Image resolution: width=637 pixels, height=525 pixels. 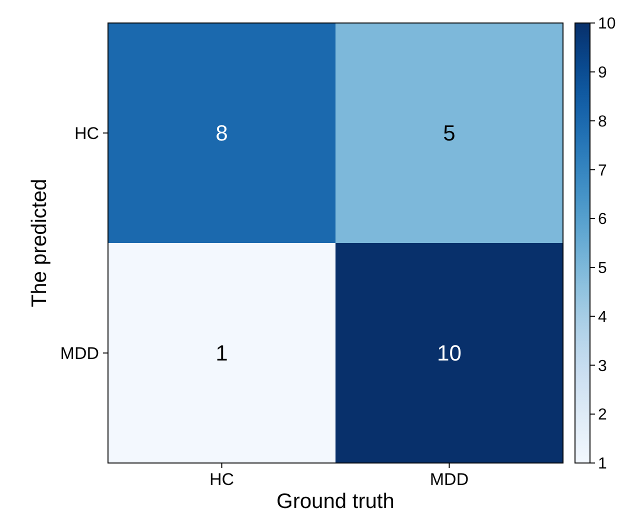 What do you see at coordinates (39, 243) in the screenshot?
I see `y-axis-title: The predicted` at bounding box center [39, 243].